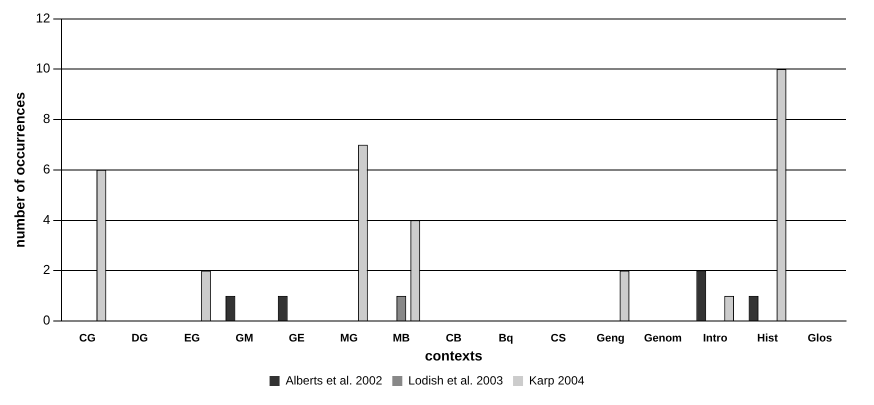 The height and width of the screenshot is (405, 874). What do you see at coordinates (456, 380) in the screenshot?
I see `legend-label: Lodish et al. 2003` at bounding box center [456, 380].